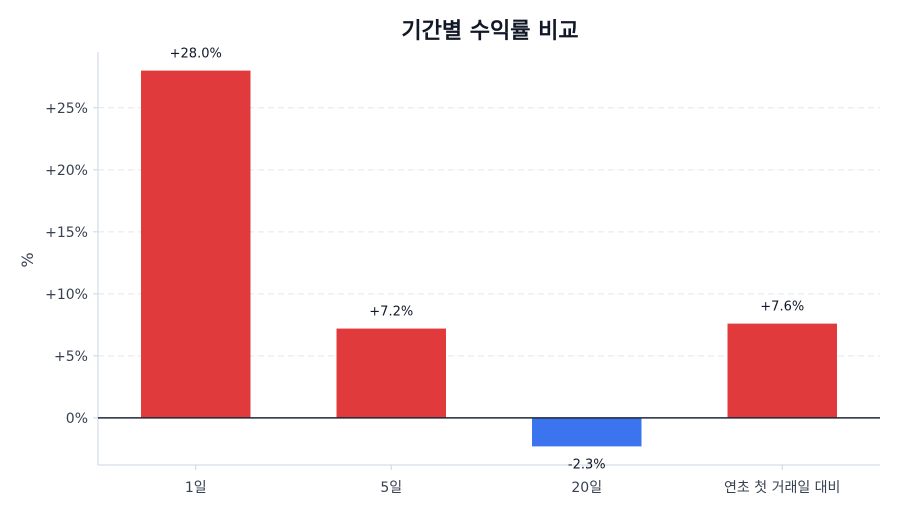 This screenshot has height=514, width=900. I want to click on data-label: -2.3%, so click(587, 464).